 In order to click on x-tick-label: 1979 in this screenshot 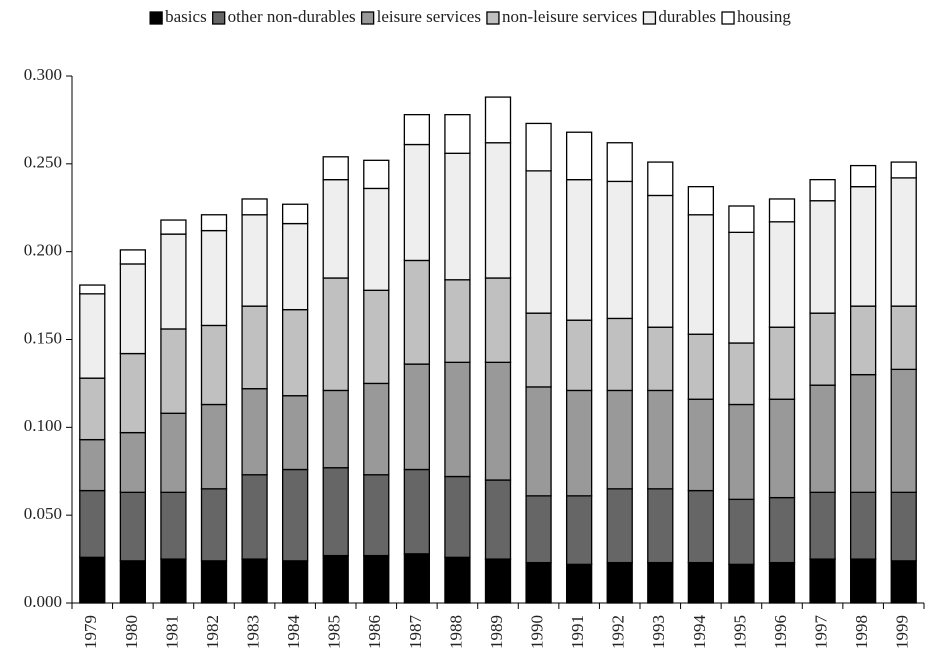, I will do `click(90, 632)`.